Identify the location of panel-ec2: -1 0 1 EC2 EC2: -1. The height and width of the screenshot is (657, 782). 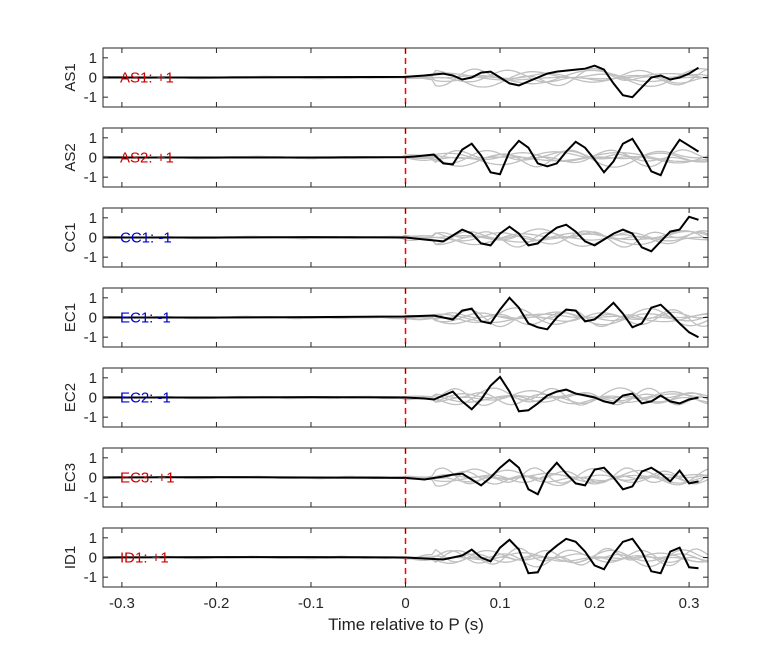
(385, 397).